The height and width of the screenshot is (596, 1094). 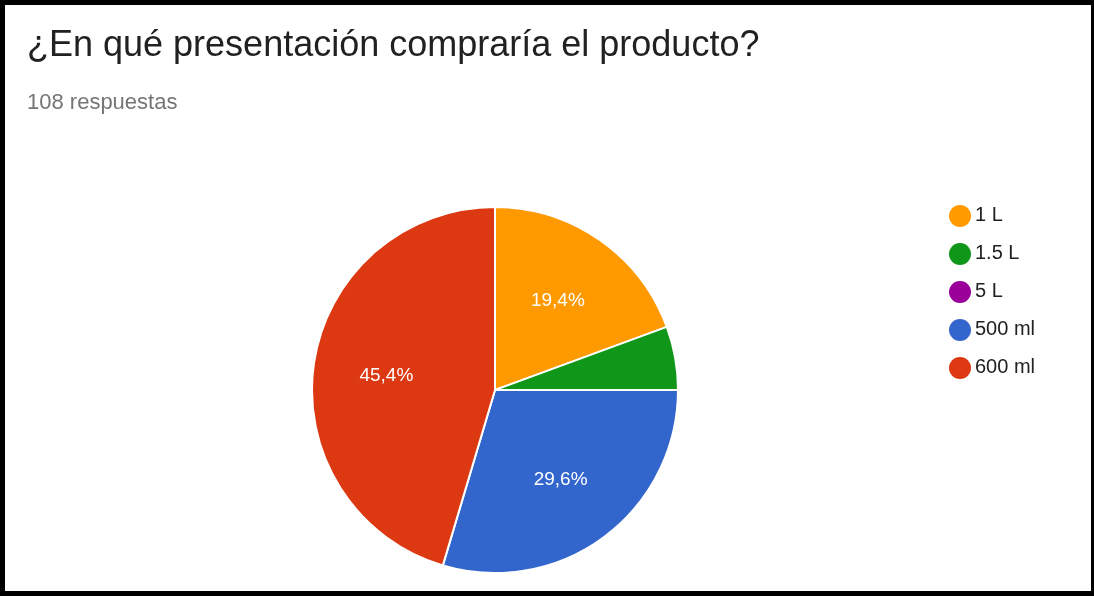 I want to click on text: 108 respuestas, so click(x=102, y=102).